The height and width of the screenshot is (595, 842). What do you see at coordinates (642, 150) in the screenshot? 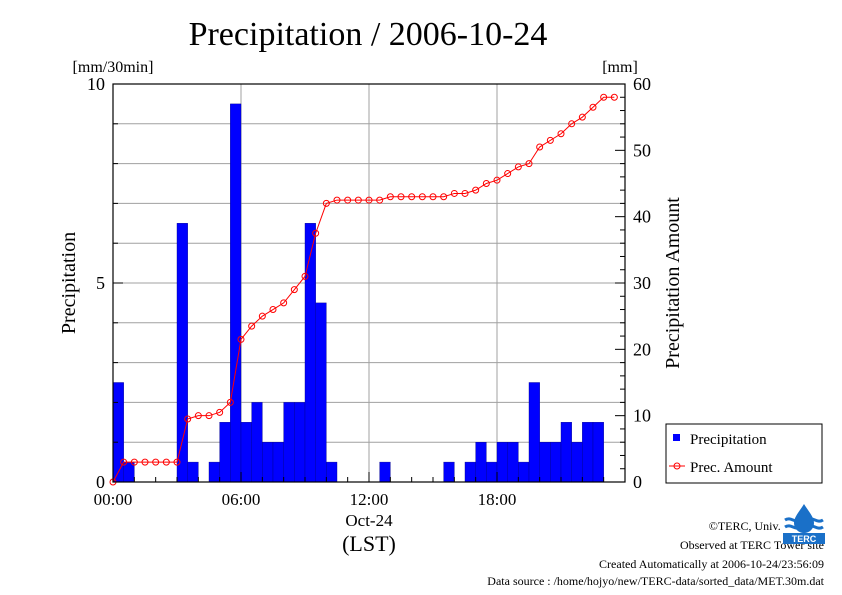
I see `right-tick-label: 50` at bounding box center [642, 150].